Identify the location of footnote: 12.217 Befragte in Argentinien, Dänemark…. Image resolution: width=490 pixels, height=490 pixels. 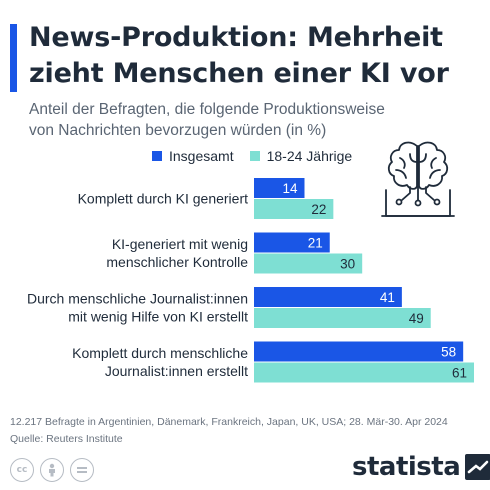
(229, 431).